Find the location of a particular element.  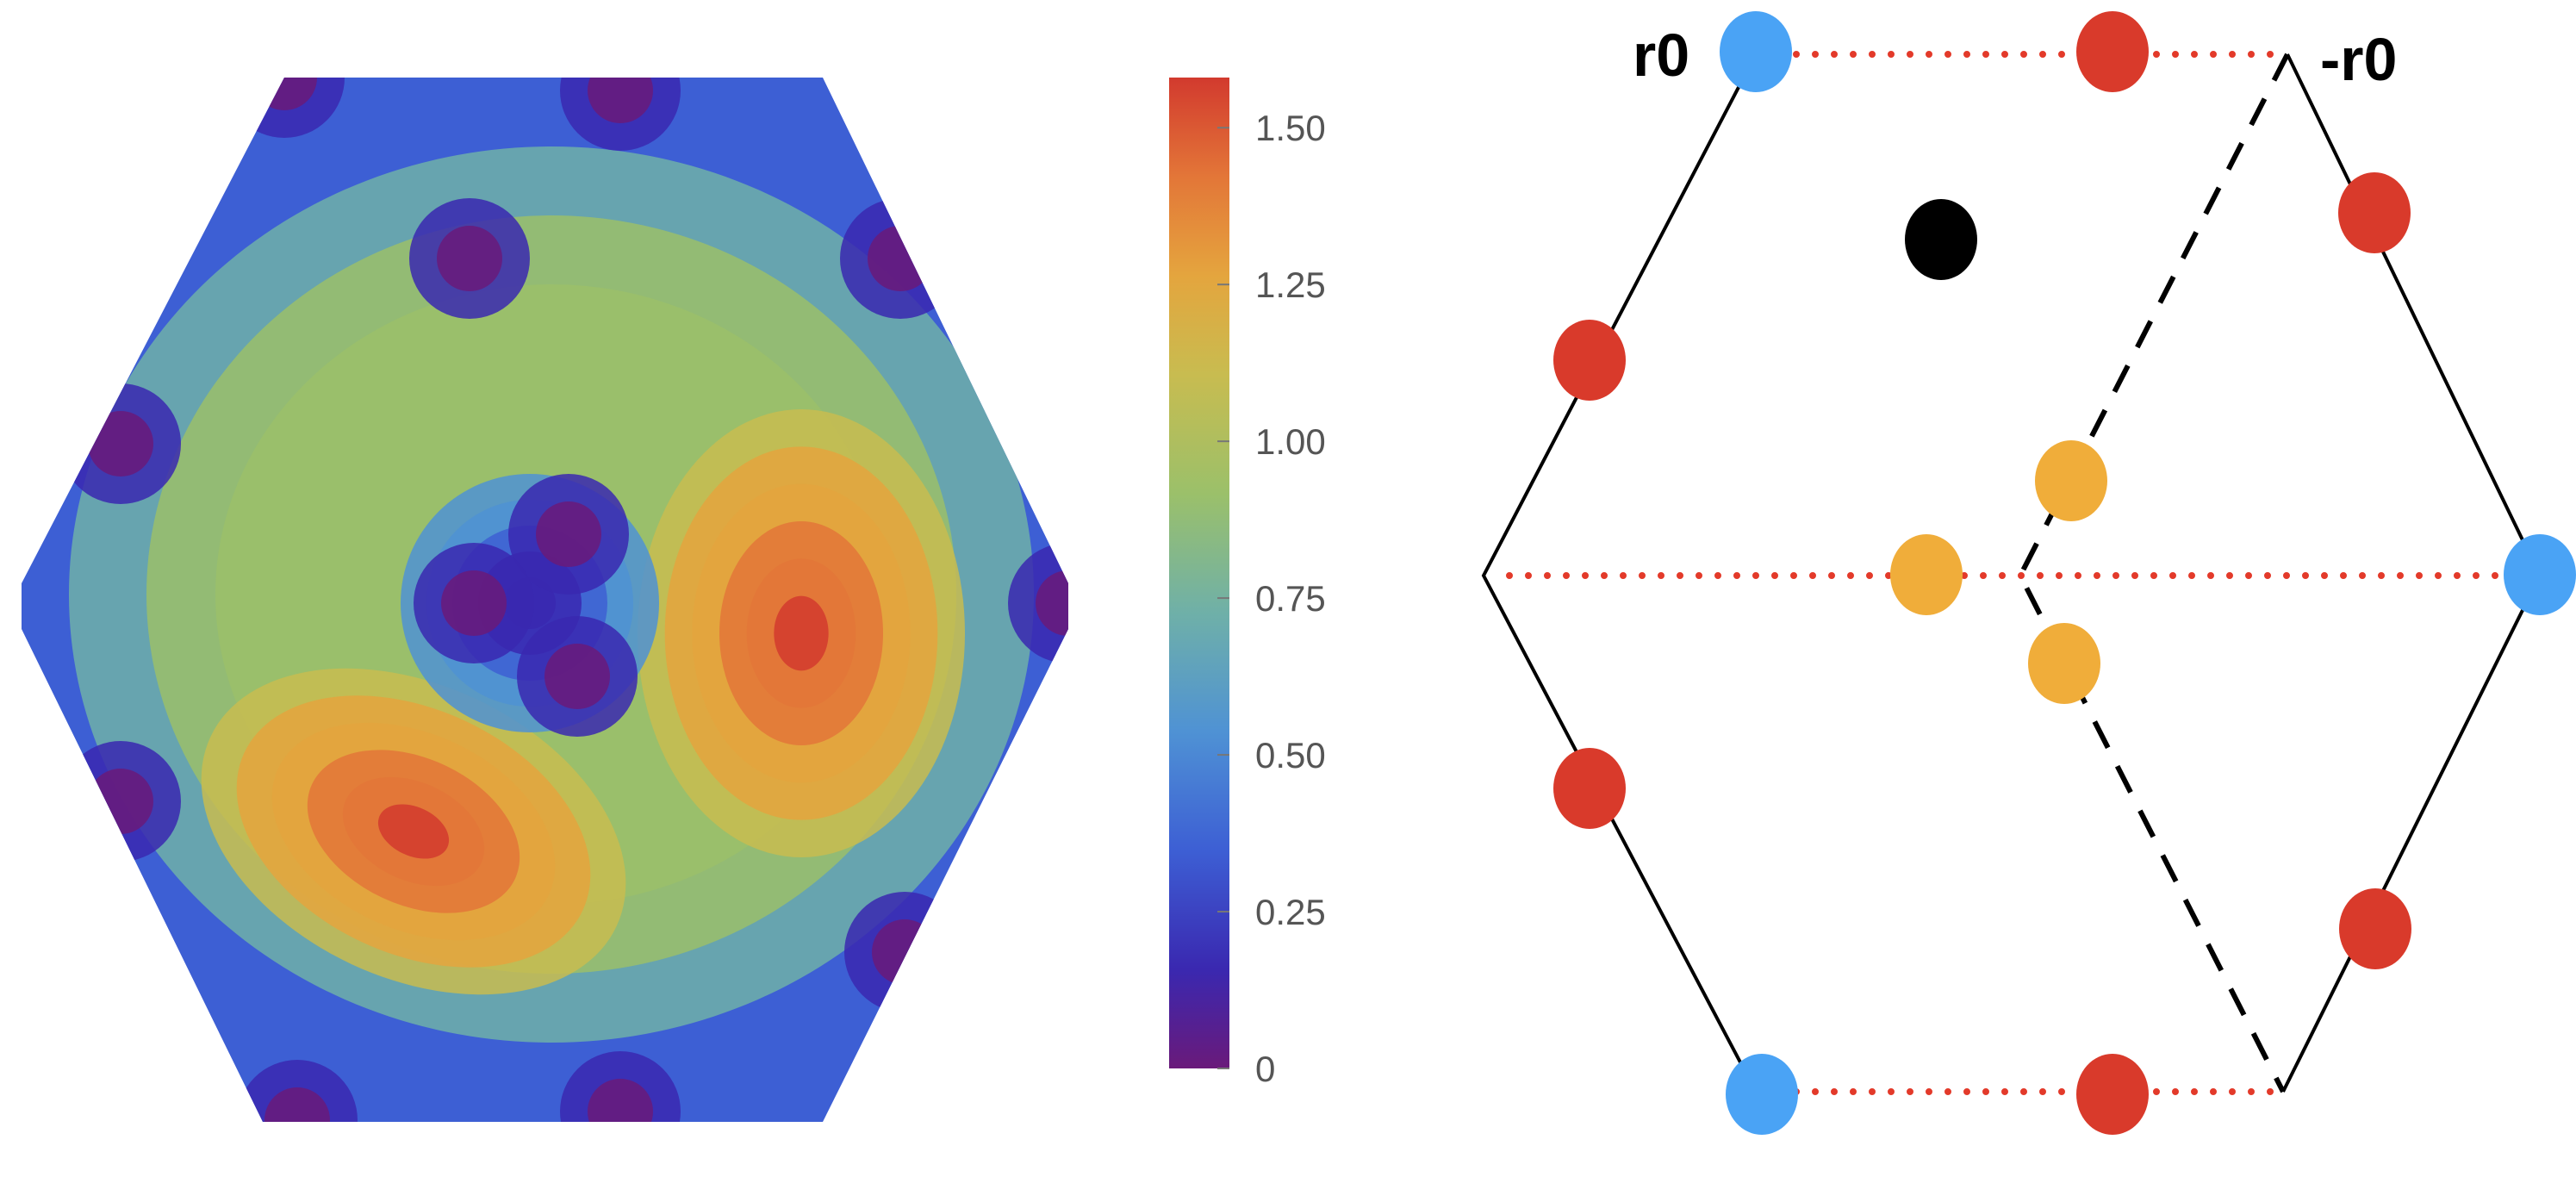

colorbar-tick-label: 1.00 is located at coordinates (1291, 441).